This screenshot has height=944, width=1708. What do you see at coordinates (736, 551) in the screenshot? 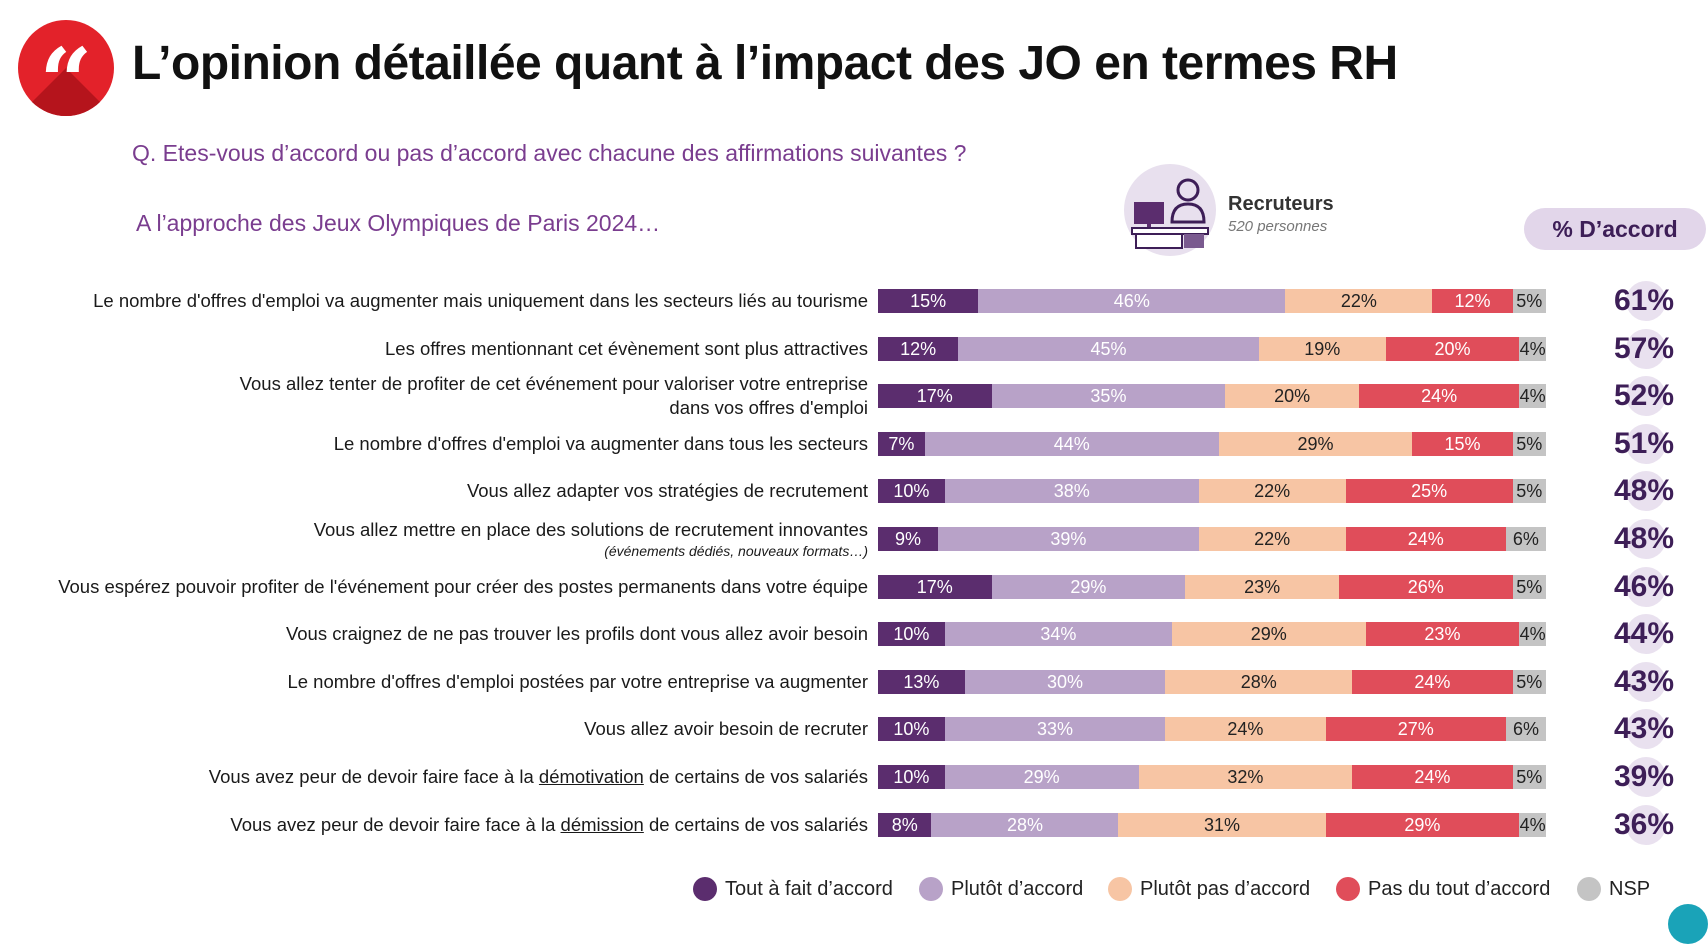
I see `row-label-note: (événements dédiés, nouveaux formats…)` at bounding box center [736, 551].